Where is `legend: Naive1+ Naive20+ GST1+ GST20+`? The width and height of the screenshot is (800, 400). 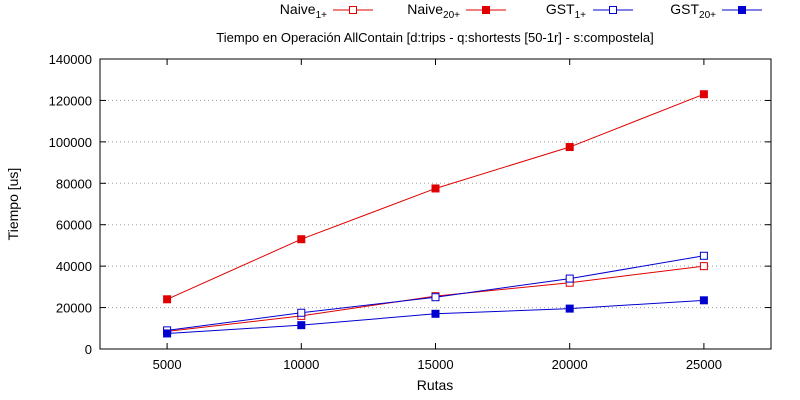
legend: Naive1+ Naive20+ GST1+ GST20+ is located at coordinates (521, 11).